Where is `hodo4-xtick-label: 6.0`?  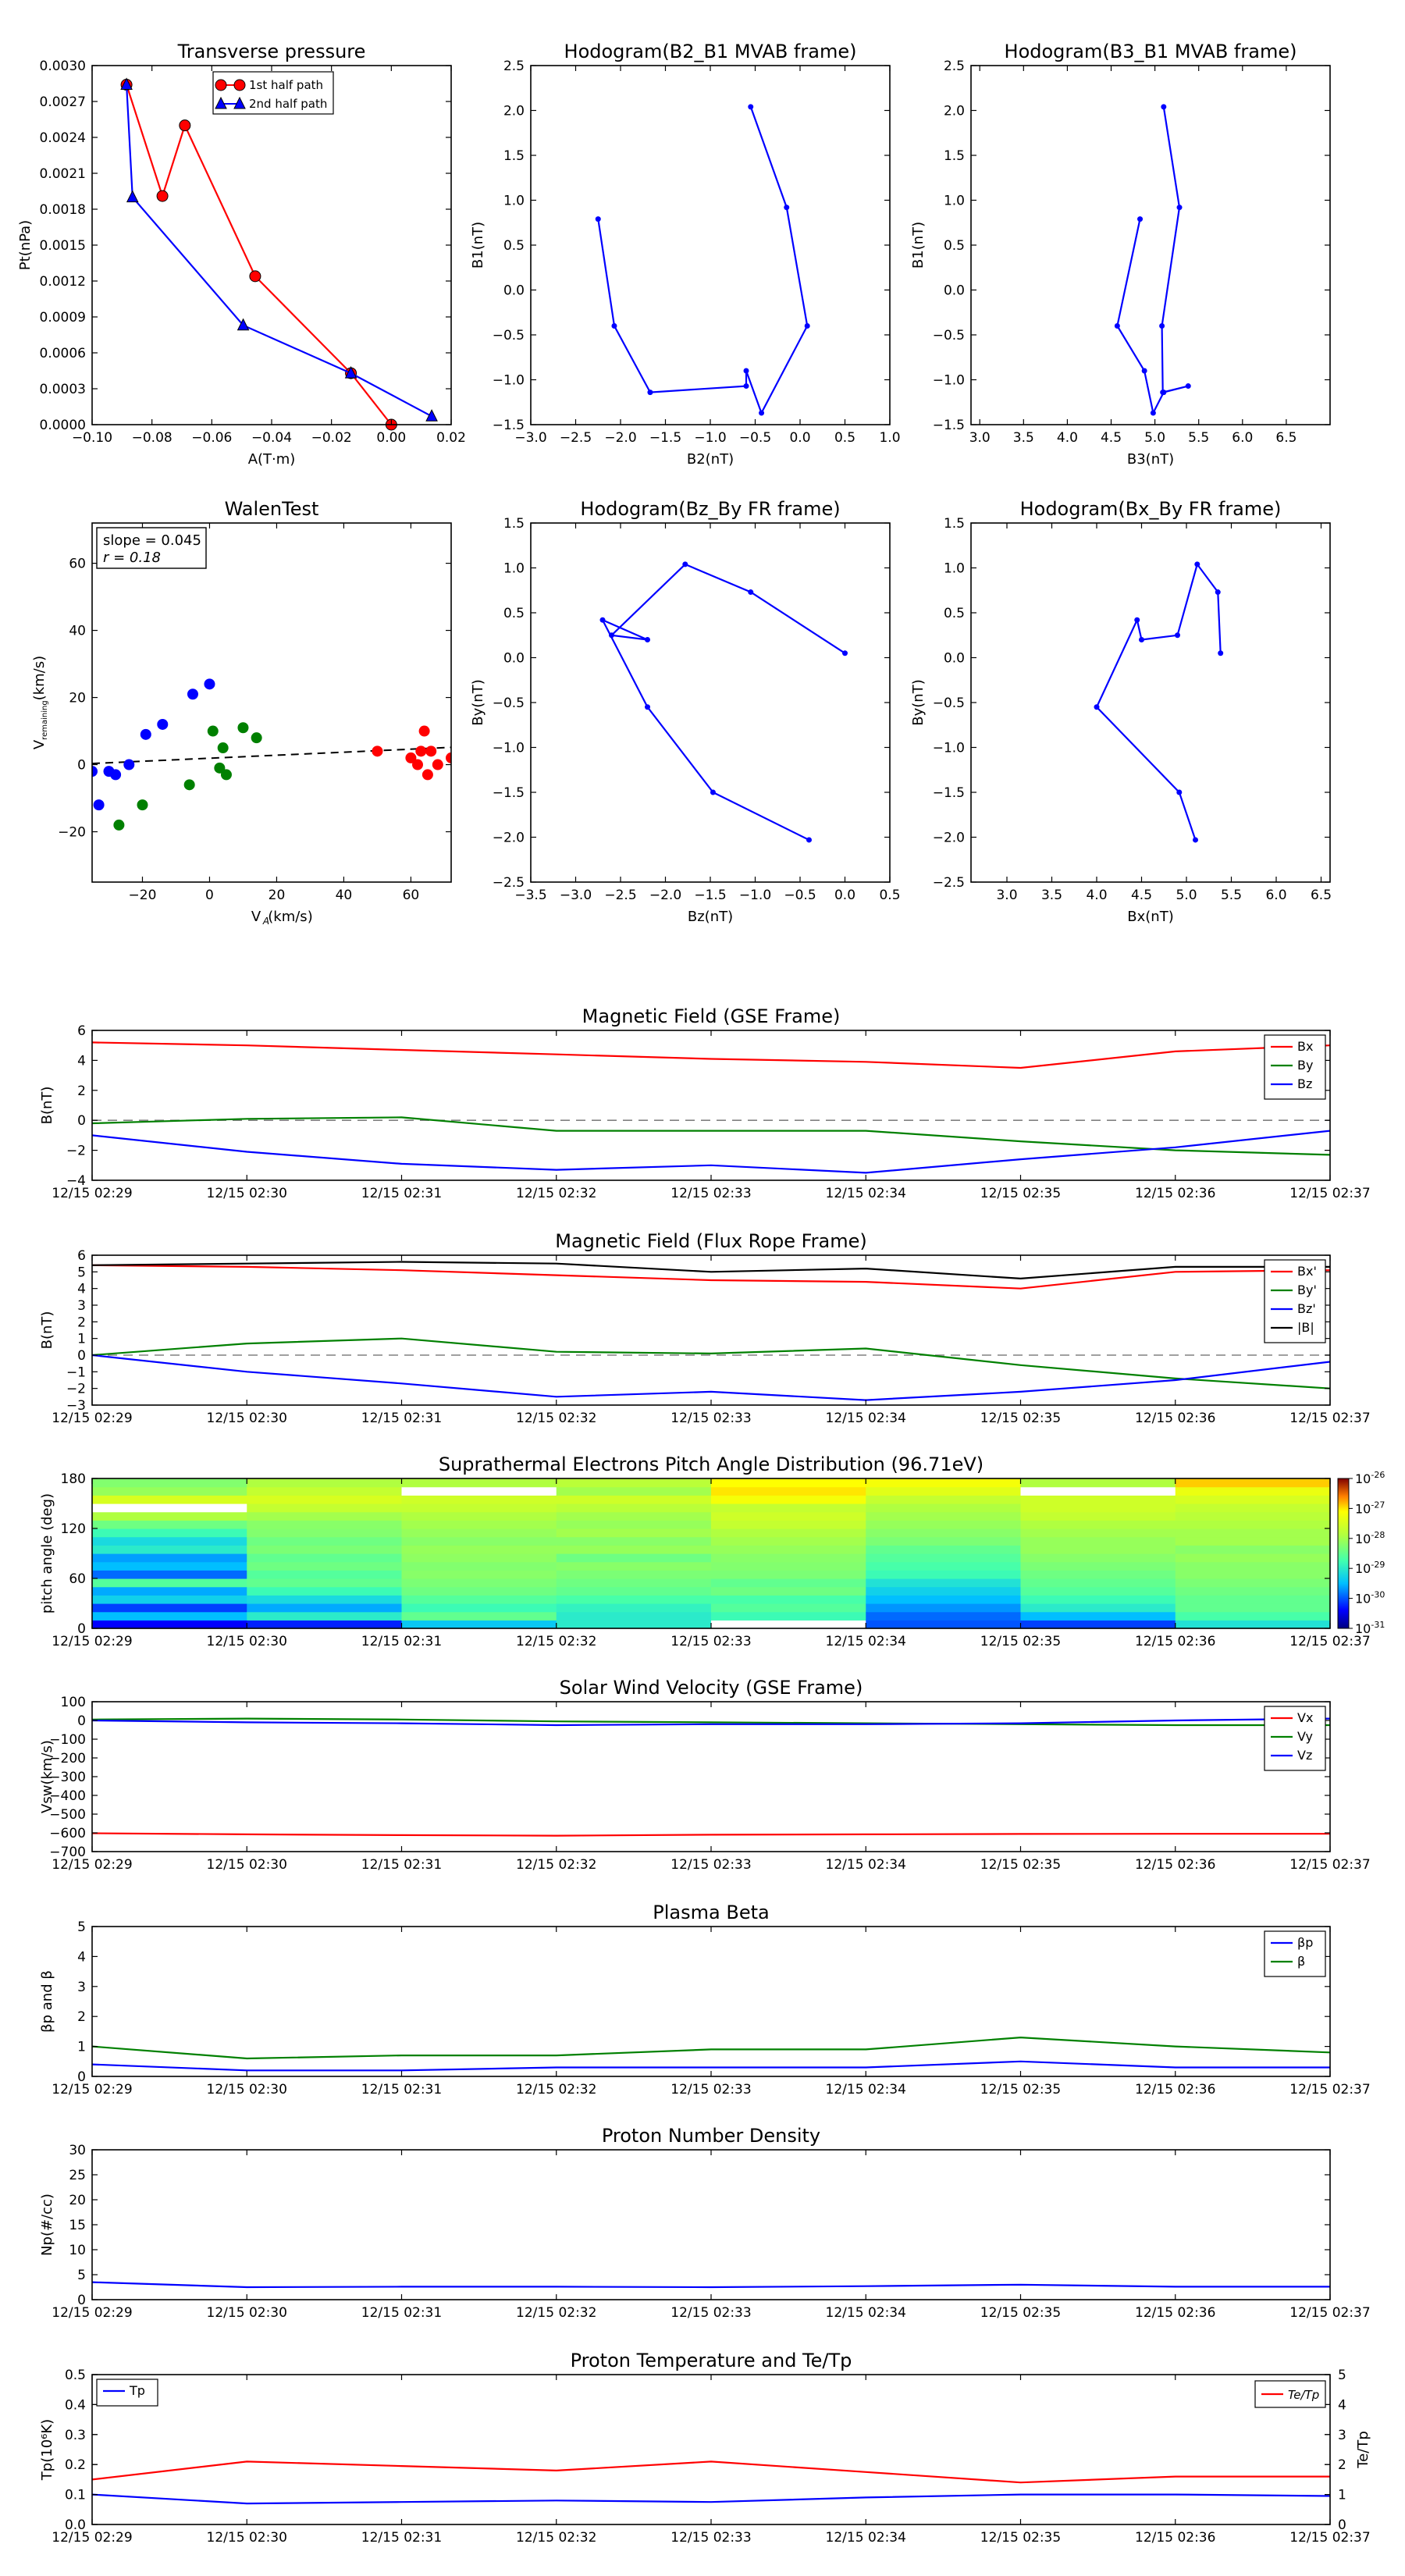 hodo4-xtick-label: 6.0 is located at coordinates (1276, 895).